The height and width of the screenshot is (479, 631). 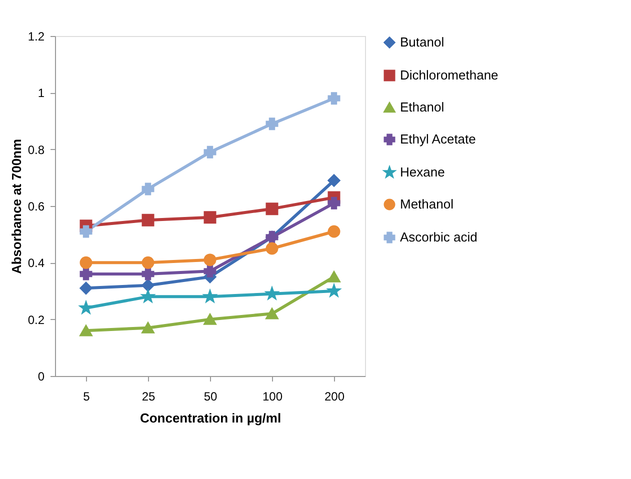 What do you see at coordinates (438, 139) in the screenshot?
I see `legend-label: Ethyl Acetate` at bounding box center [438, 139].